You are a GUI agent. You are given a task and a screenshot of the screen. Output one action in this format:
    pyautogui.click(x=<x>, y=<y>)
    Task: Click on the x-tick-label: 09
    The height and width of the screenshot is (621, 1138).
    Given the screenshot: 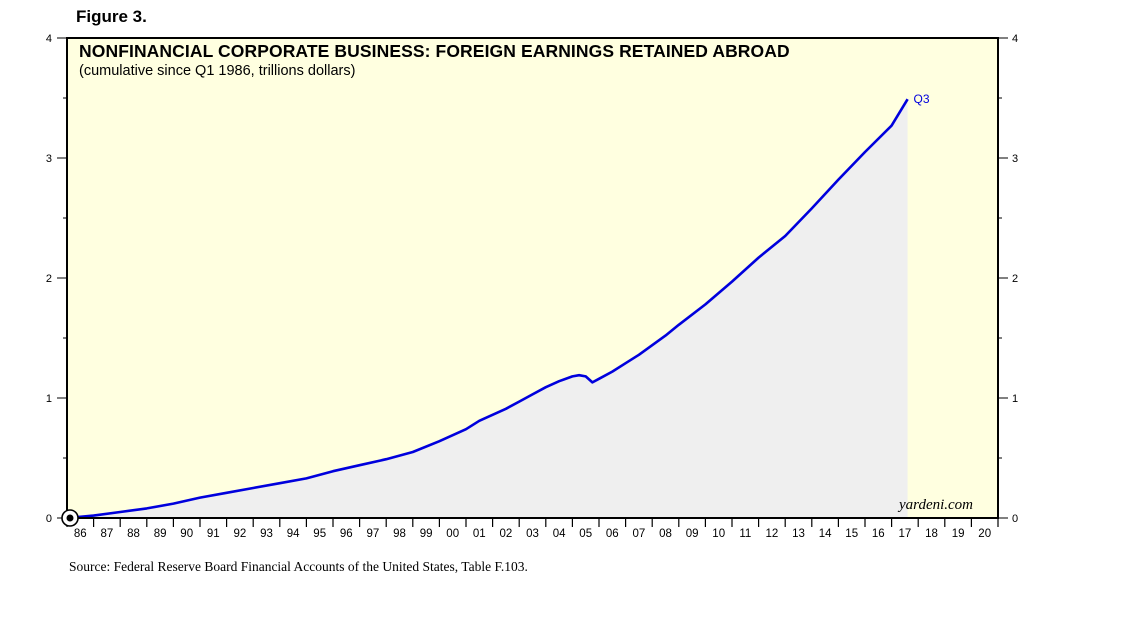 What is the action you would take?
    pyautogui.click(x=692, y=534)
    